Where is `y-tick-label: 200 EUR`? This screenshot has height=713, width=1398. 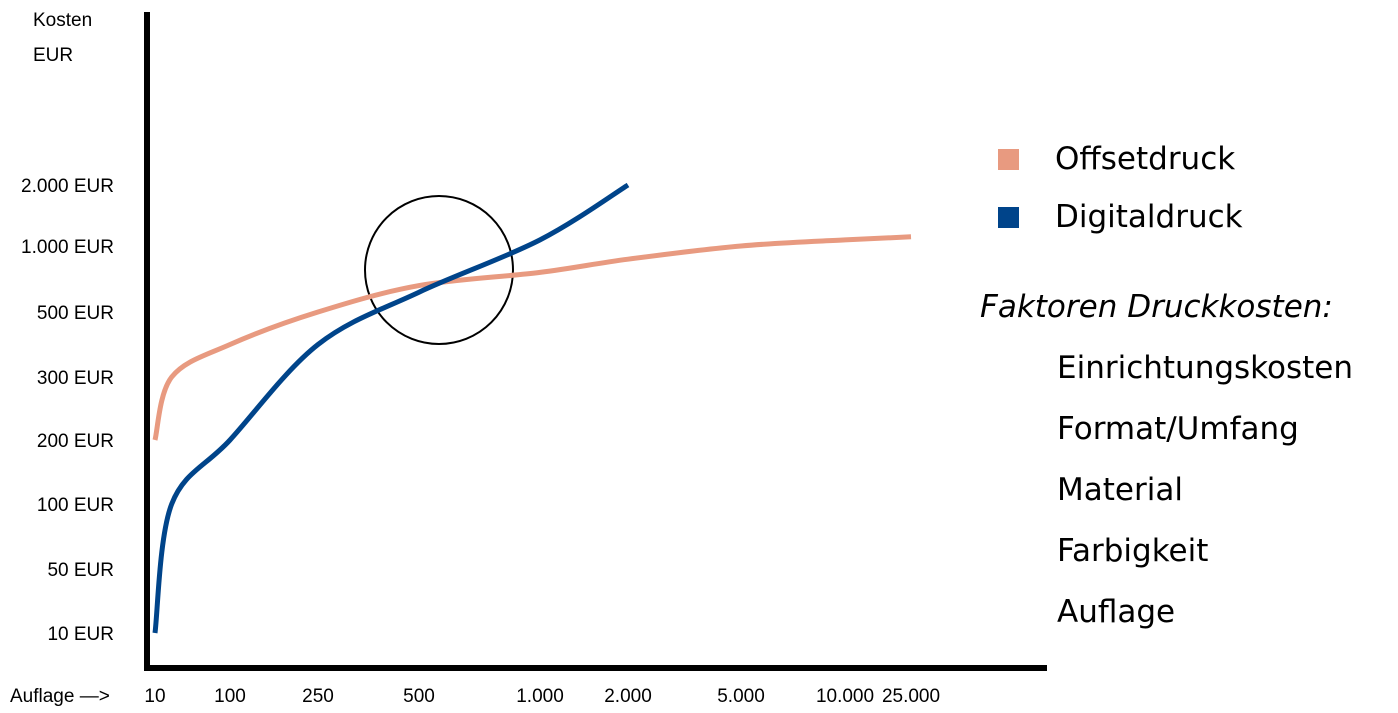 y-tick-label: 200 EUR is located at coordinates (75, 441).